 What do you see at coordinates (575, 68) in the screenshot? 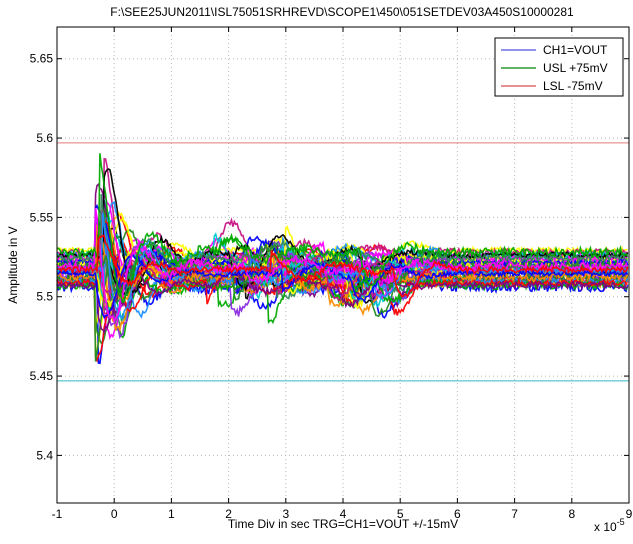
I see `legend-entry: USL +75mV` at bounding box center [575, 68].